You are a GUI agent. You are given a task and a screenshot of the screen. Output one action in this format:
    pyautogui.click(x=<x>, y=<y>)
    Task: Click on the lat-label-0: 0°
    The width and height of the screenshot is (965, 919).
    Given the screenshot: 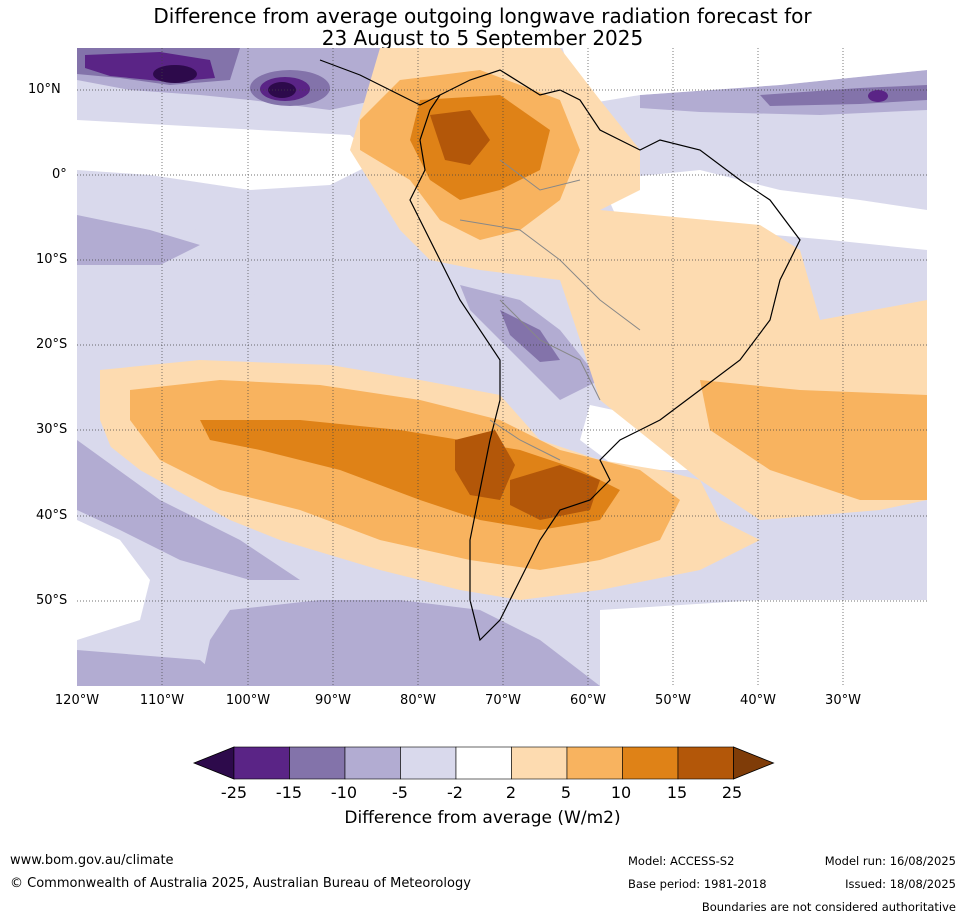 What is the action you would take?
    pyautogui.click(x=59, y=174)
    